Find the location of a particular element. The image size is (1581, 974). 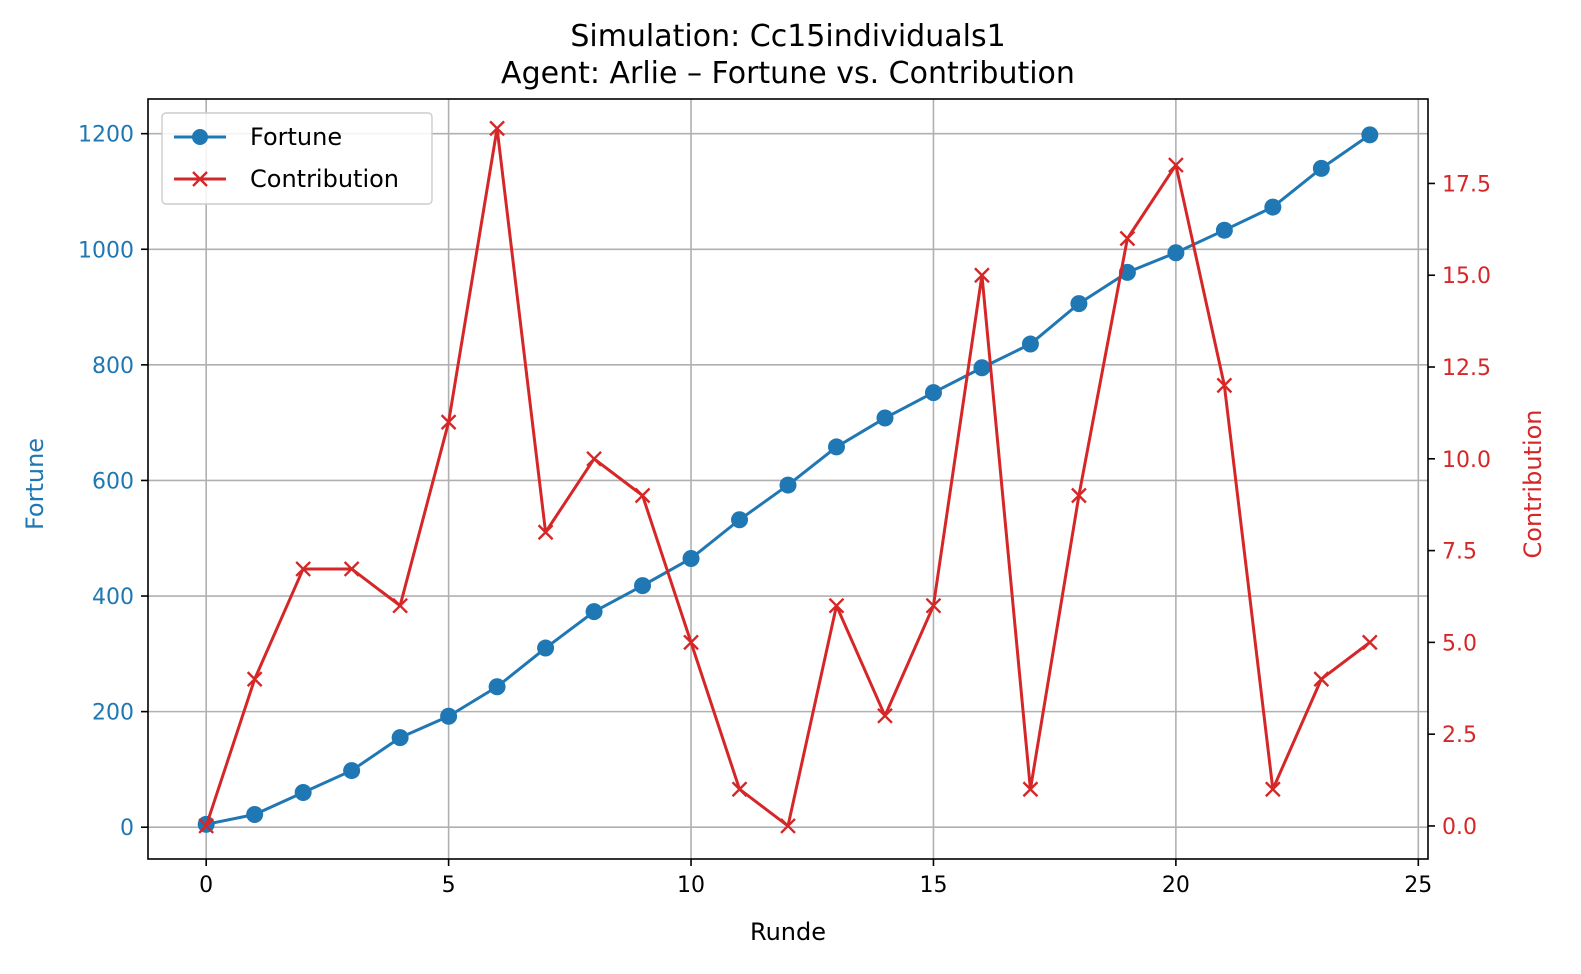

y-tick-label-left: 1000 is located at coordinates (106, 250).